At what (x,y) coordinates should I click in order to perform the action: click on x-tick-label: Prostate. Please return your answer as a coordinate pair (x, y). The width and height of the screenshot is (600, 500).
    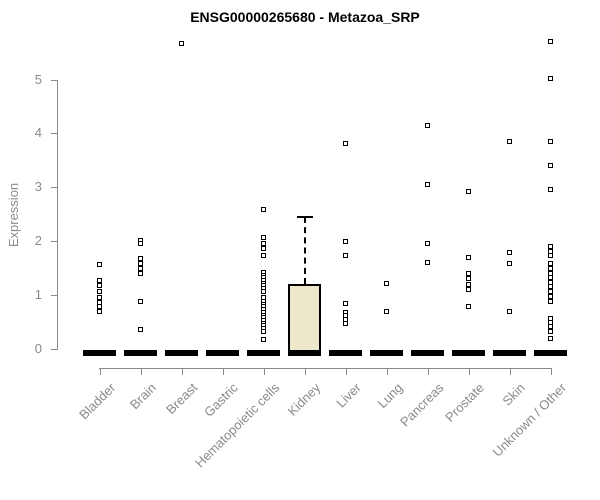
    Looking at the image, I should click on (465, 402).